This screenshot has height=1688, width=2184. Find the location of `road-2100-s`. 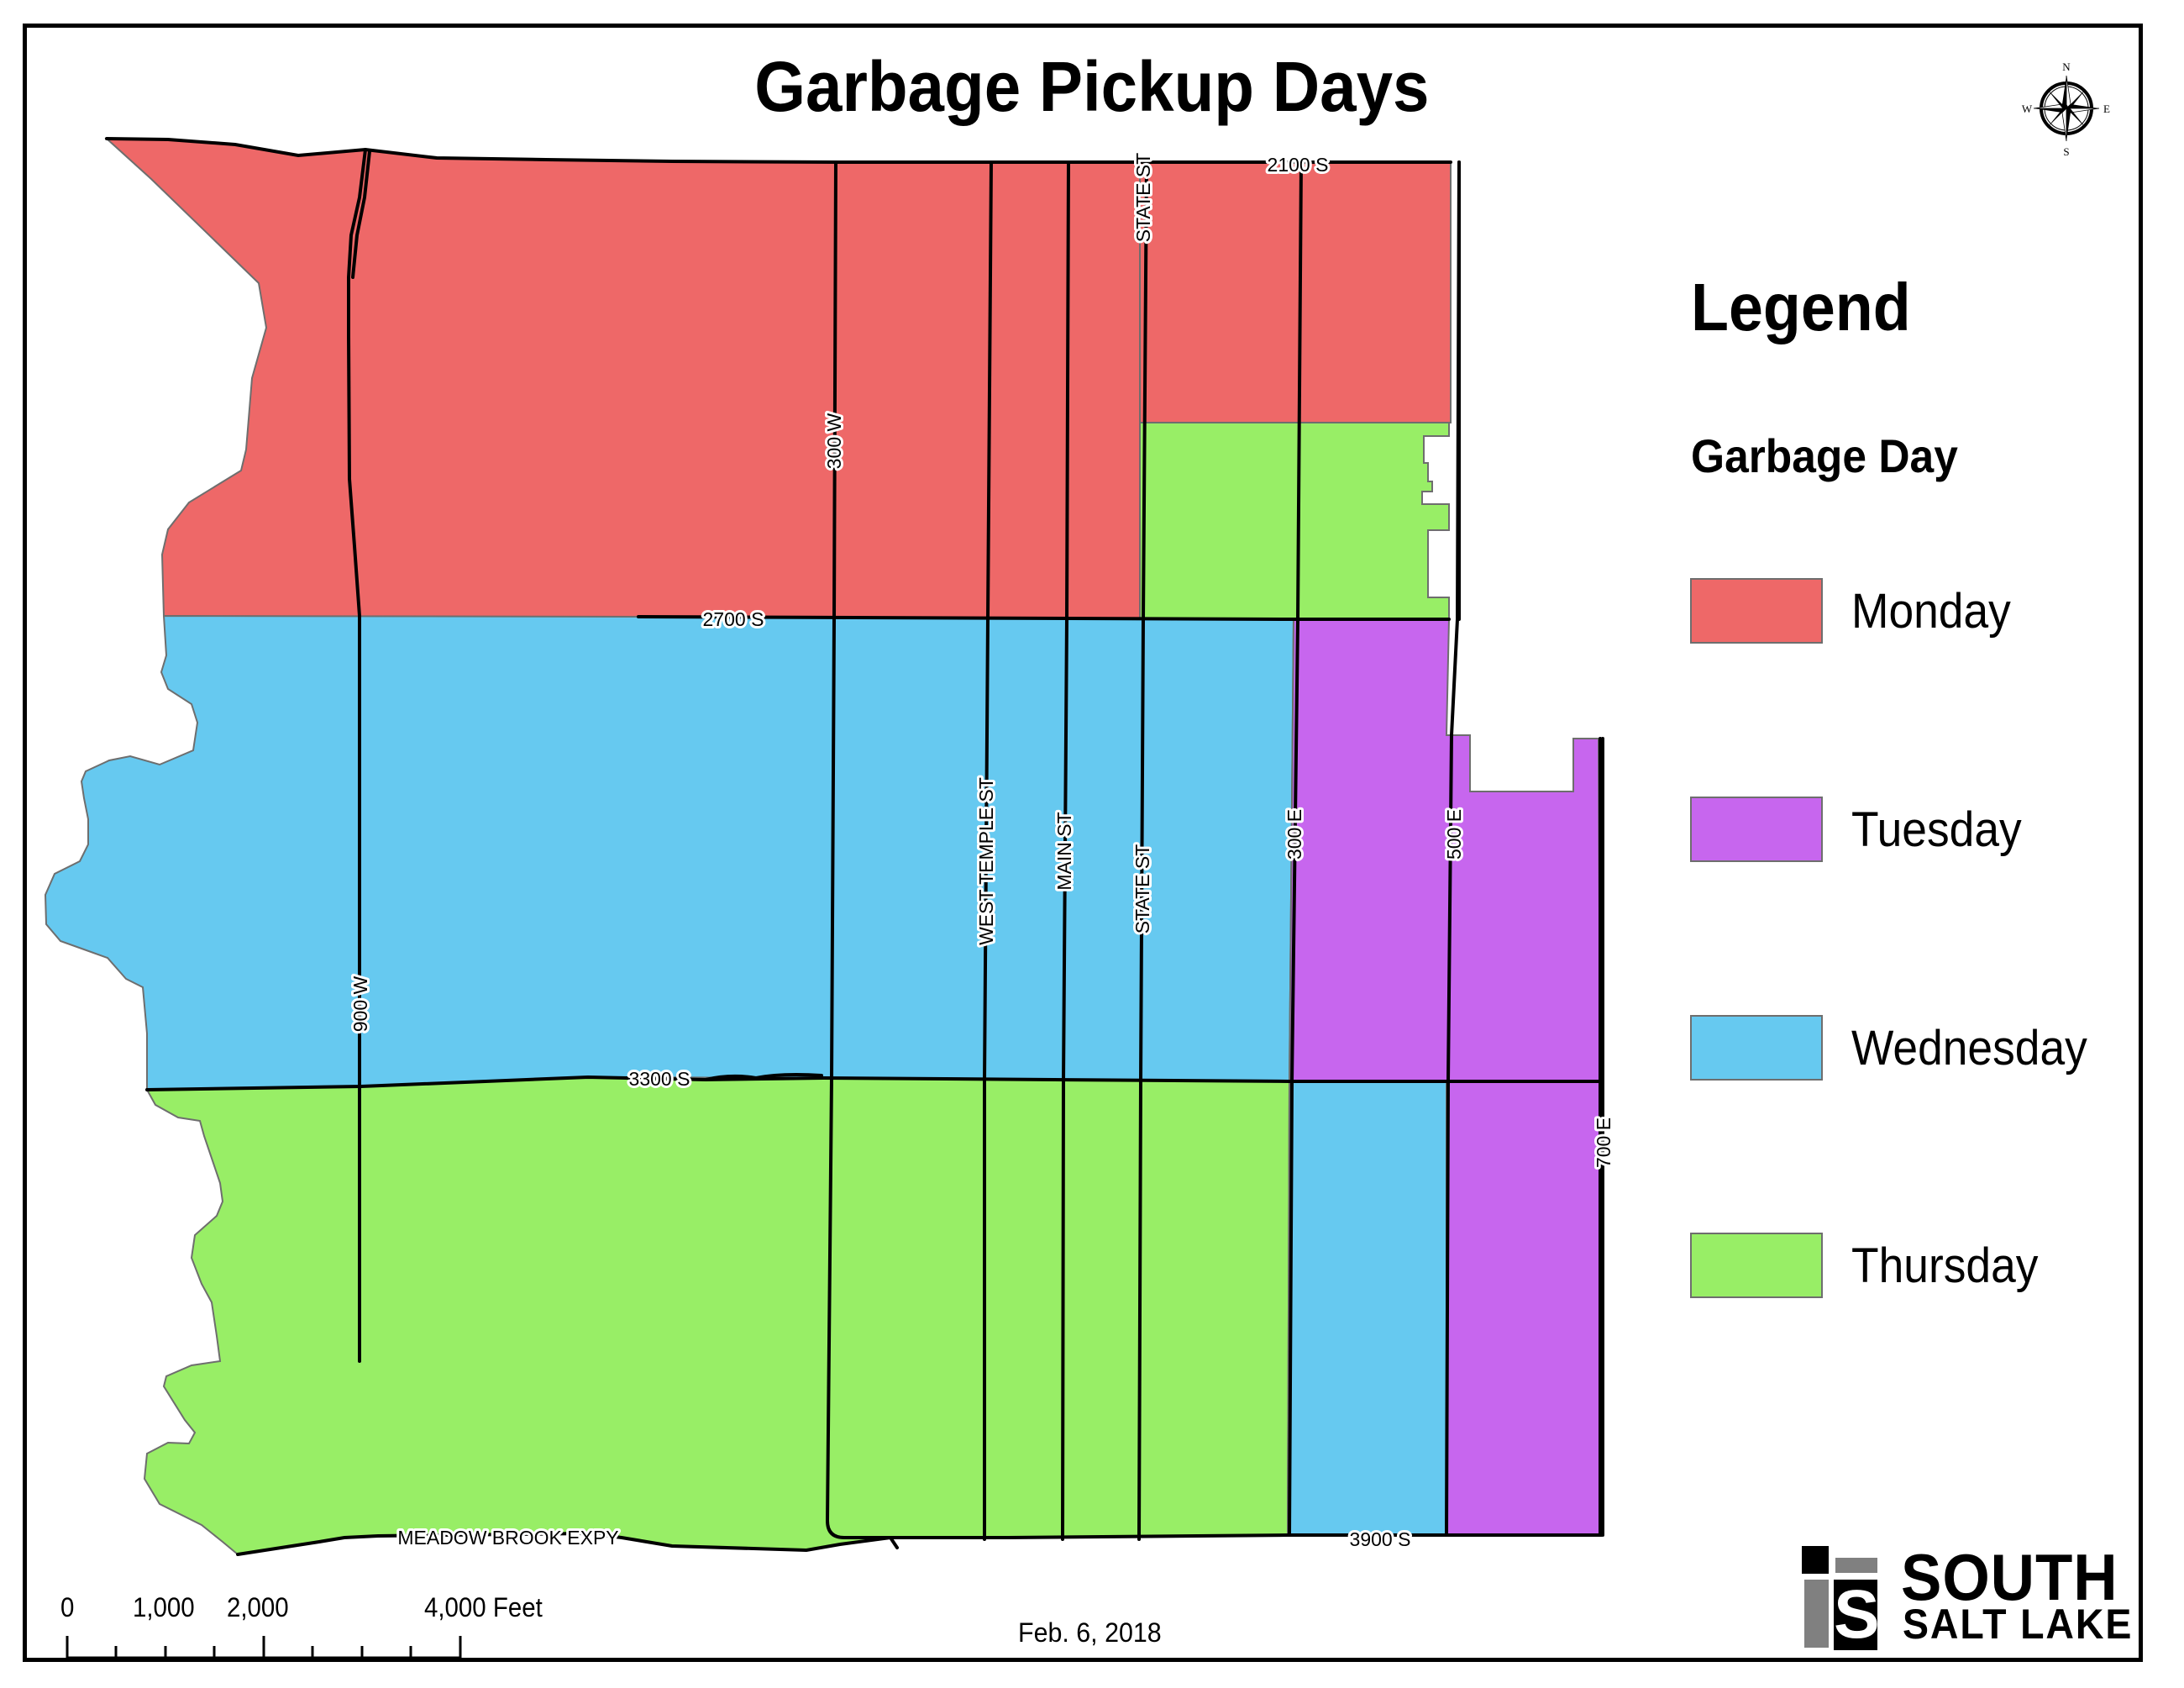

road-2100-s is located at coordinates (778, 150).